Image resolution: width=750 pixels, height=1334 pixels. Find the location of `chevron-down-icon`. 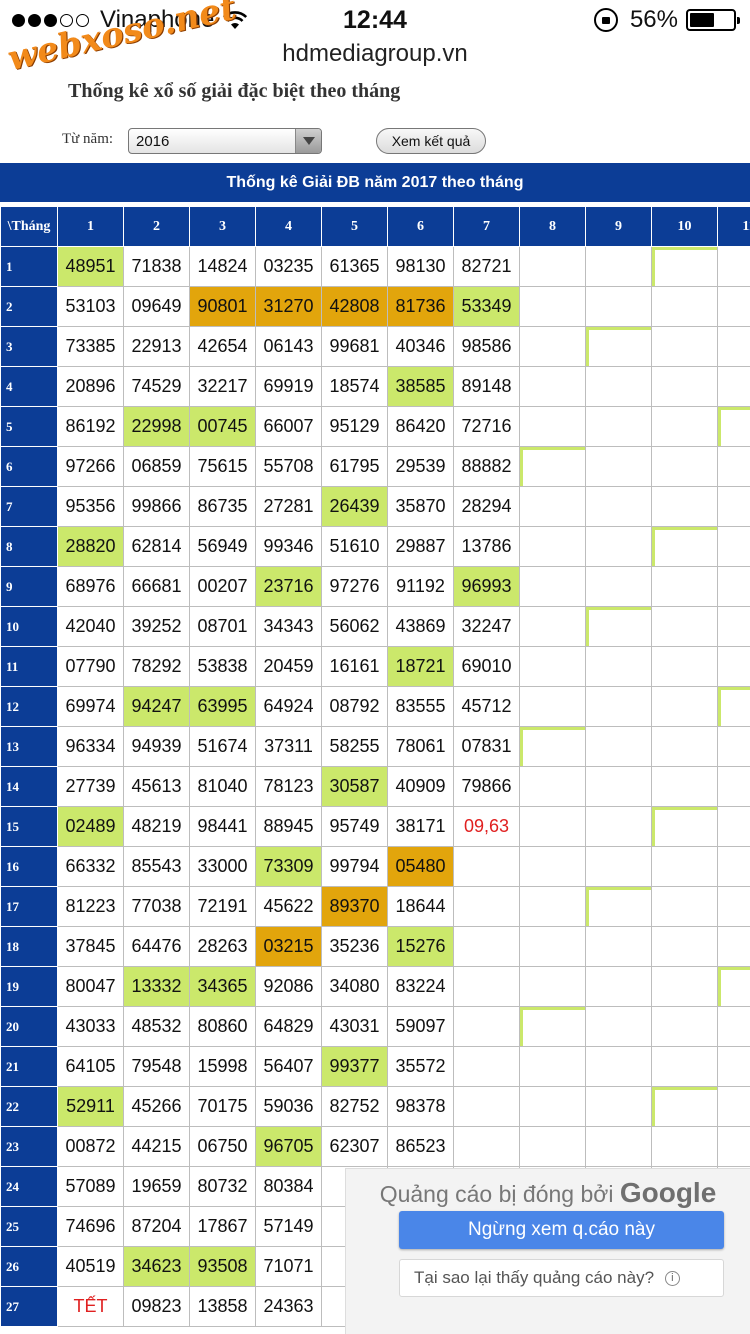

chevron-down-icon is located at coordinates (308, 141).